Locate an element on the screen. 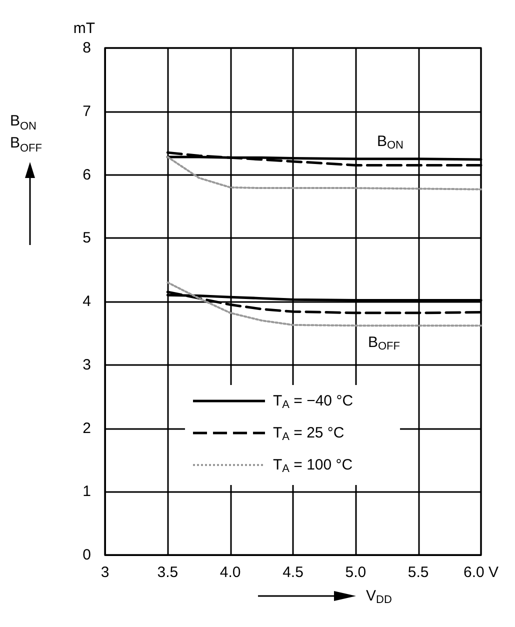  y-tick-label: 0 is located at coordinates (86, 555).